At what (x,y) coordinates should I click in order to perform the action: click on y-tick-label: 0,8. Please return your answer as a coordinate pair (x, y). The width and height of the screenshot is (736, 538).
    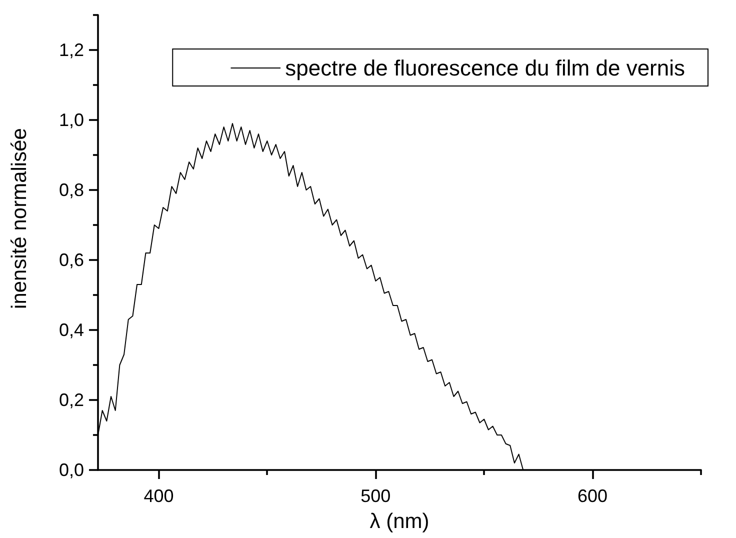
    Looking at the image, I should click on (71, 190).